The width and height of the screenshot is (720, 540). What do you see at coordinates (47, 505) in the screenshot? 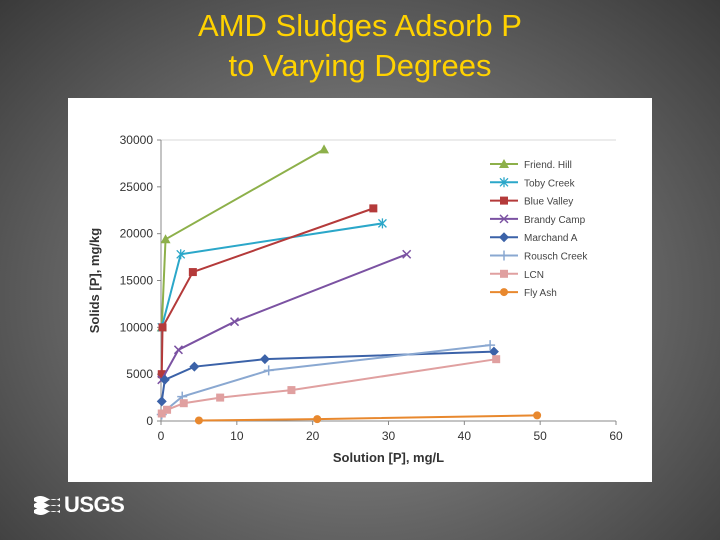
I see `usgs-wave-icon` at bounding box center [47, 505].